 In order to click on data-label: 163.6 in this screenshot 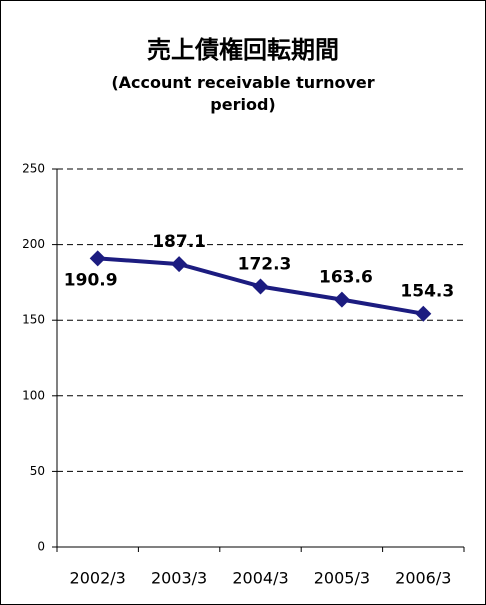, I will do `click(346, 278)`.